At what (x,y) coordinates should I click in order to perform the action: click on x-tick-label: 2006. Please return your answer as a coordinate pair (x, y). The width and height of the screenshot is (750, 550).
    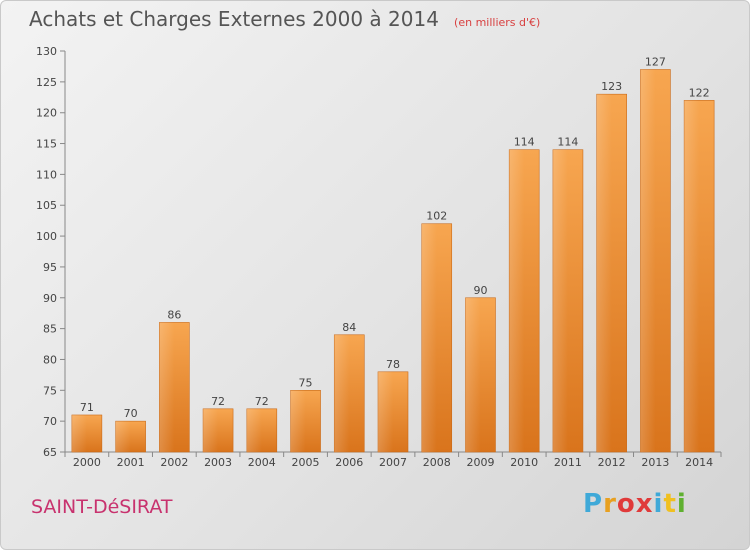
    Looking at the image, I should click on (349, 462).